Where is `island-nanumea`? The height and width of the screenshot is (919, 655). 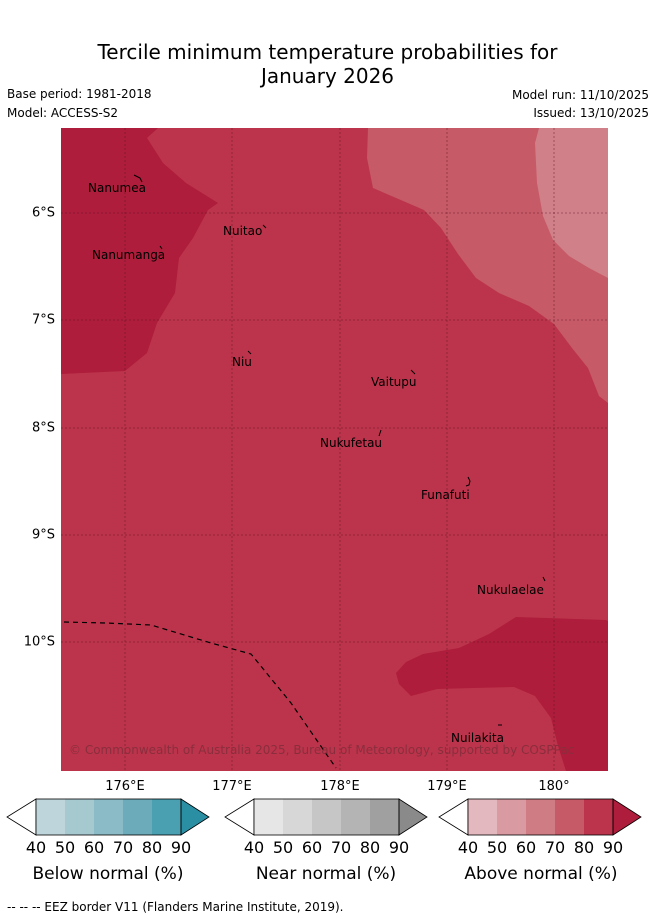 island-nanumea is located at coordinates (138, 178).